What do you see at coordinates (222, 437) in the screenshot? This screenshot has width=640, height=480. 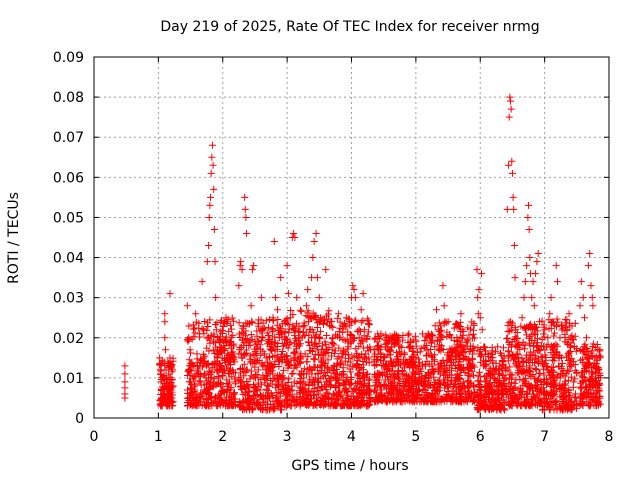 I see `x-tick-label: 2` at bounding box center [222, 437].